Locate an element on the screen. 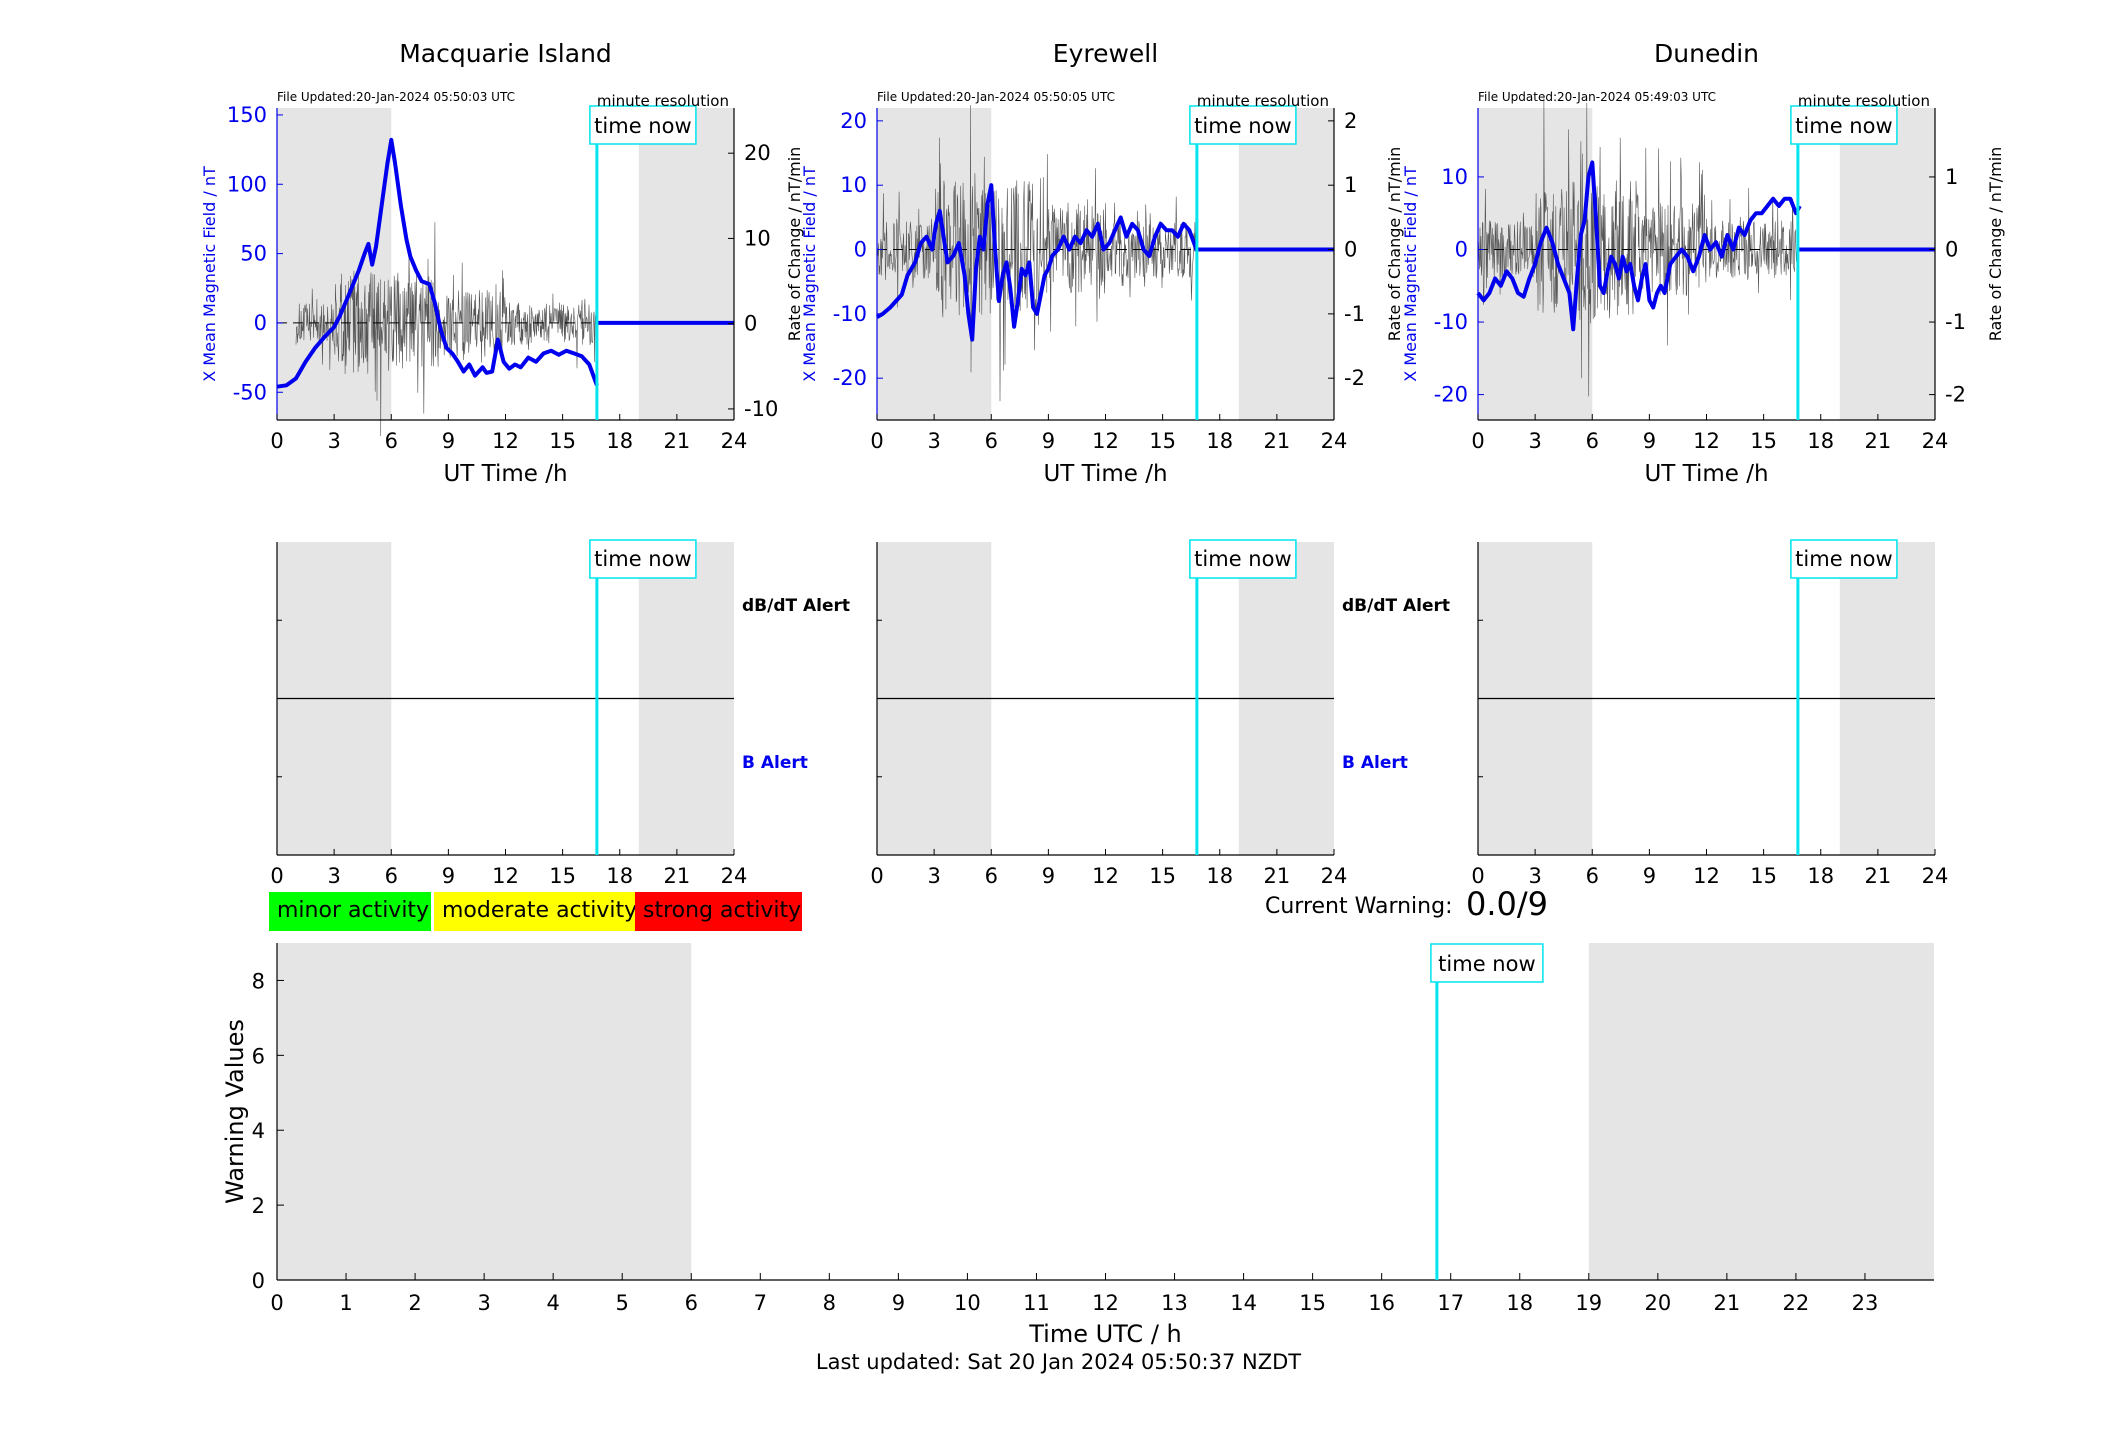 The width and height of the screenshot is (2117, 1437). right-y-tick-label: 2 is located at coordinates (1350, 121).